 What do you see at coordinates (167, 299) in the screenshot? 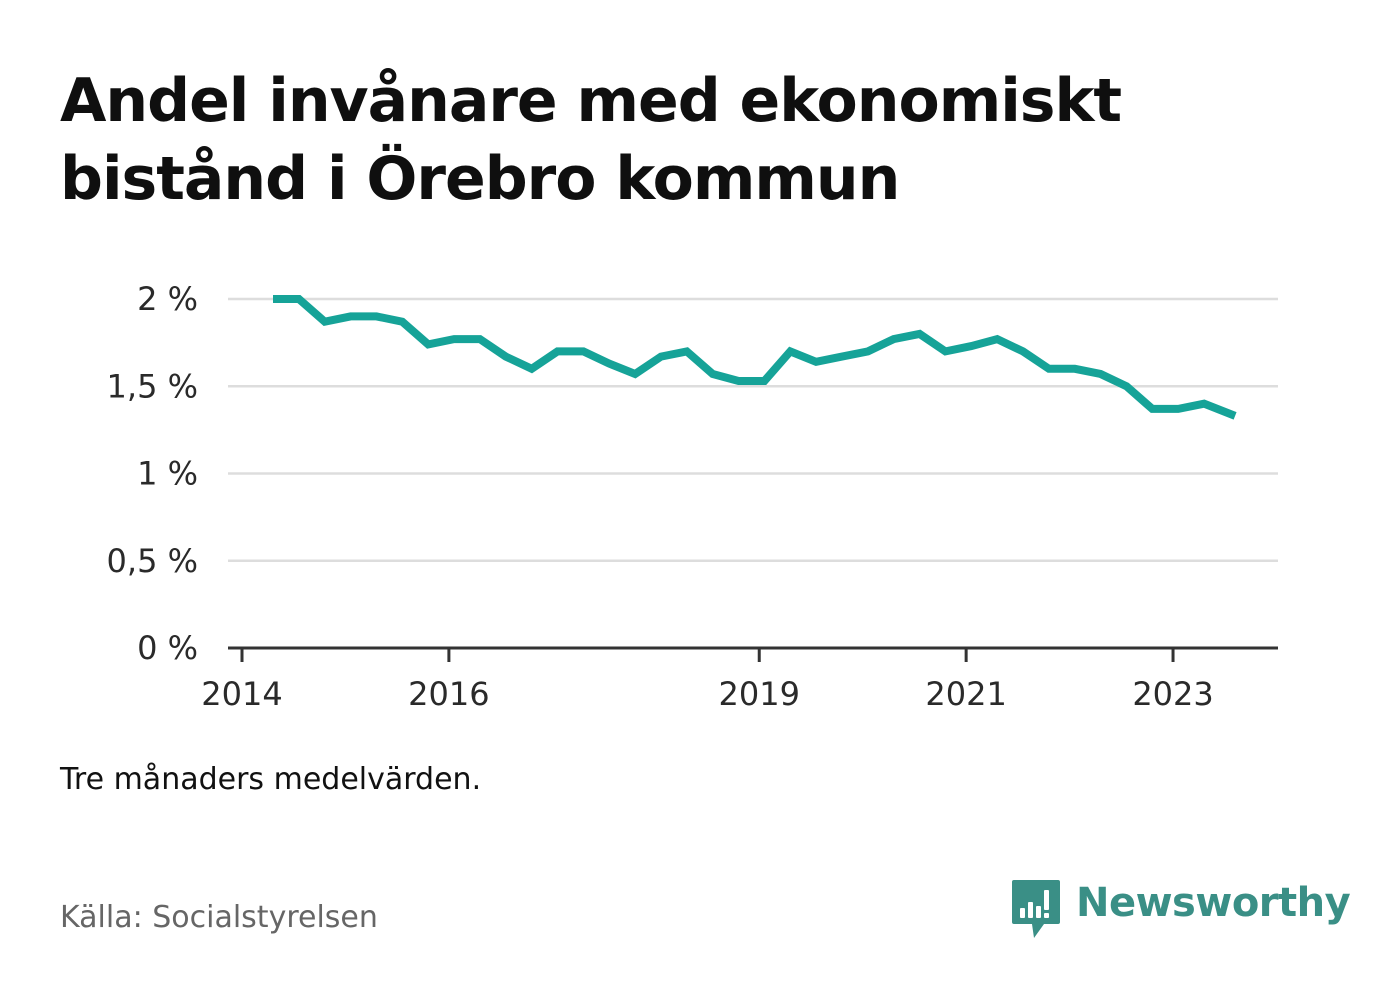
I see `y-tick-label: 2 %` at bounding box center [167, 299].